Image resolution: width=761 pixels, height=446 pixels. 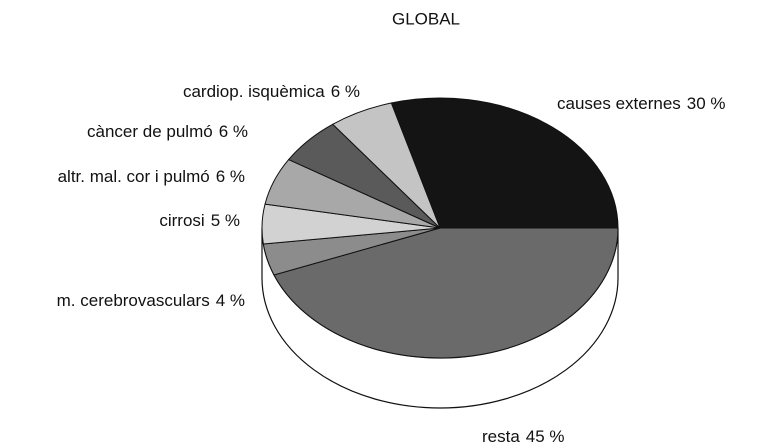 I want to click on slice-label: m. cerebrovasculars 4 %, so click(x=151, y=300).